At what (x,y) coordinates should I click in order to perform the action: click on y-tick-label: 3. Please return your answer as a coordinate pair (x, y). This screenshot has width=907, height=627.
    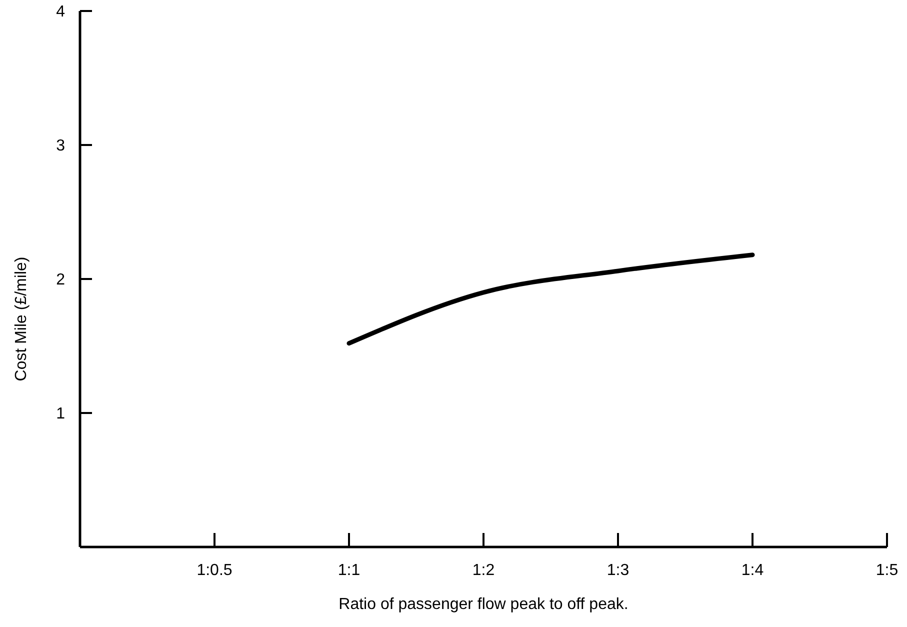
    Looking at the image, I should click on (61, 146).